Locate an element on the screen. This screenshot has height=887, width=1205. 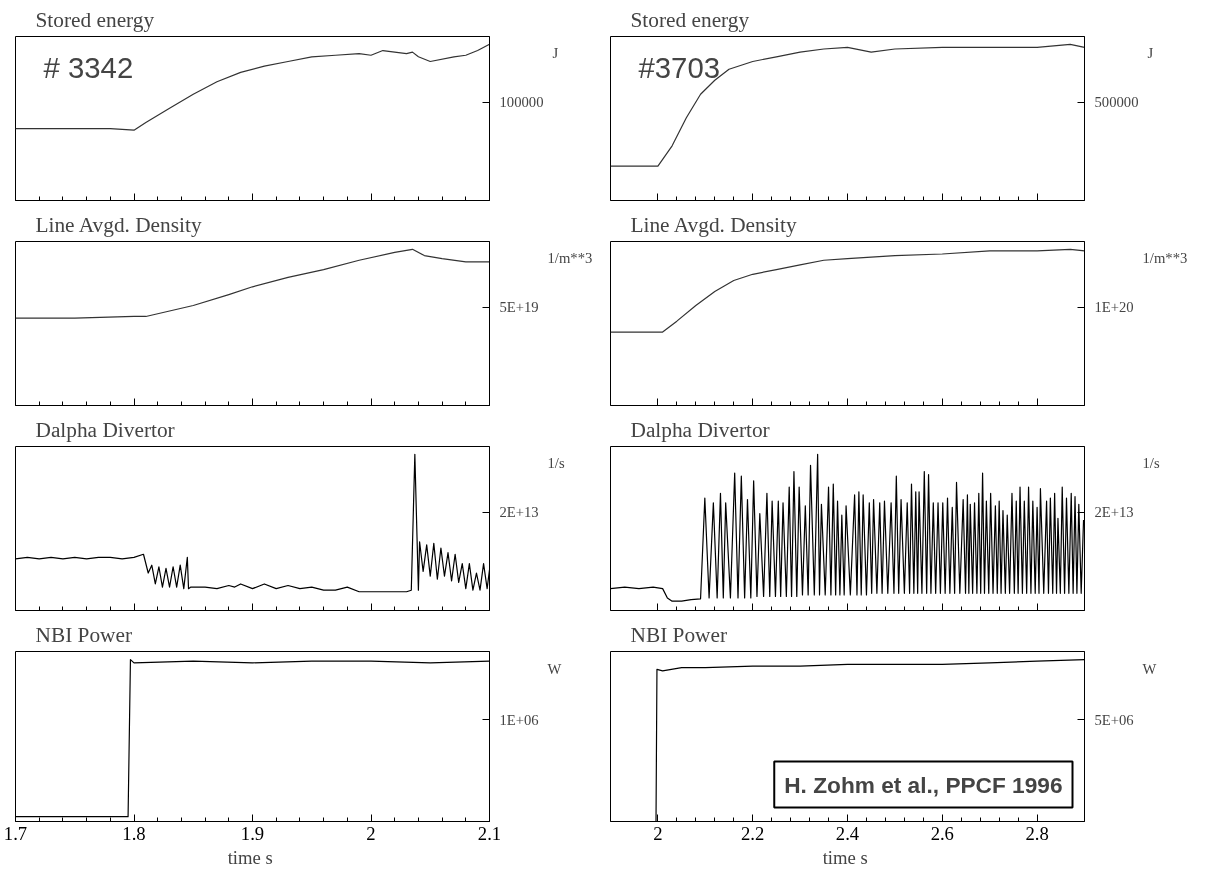
text: 1E+06 is located at coordinates (519, 719).